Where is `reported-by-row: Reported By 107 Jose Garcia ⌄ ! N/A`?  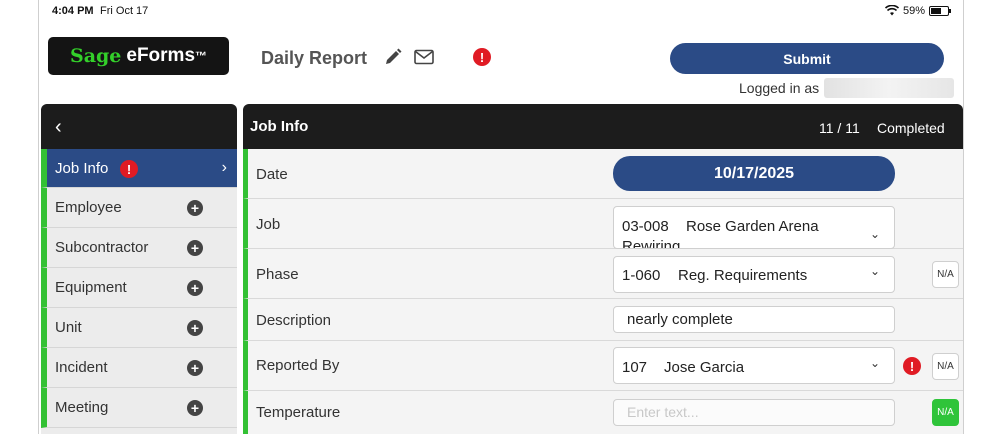 reported-by-row: Reported By 107 Jose Garcia ⌄ ! N/A is located at coordinates (603, 366).